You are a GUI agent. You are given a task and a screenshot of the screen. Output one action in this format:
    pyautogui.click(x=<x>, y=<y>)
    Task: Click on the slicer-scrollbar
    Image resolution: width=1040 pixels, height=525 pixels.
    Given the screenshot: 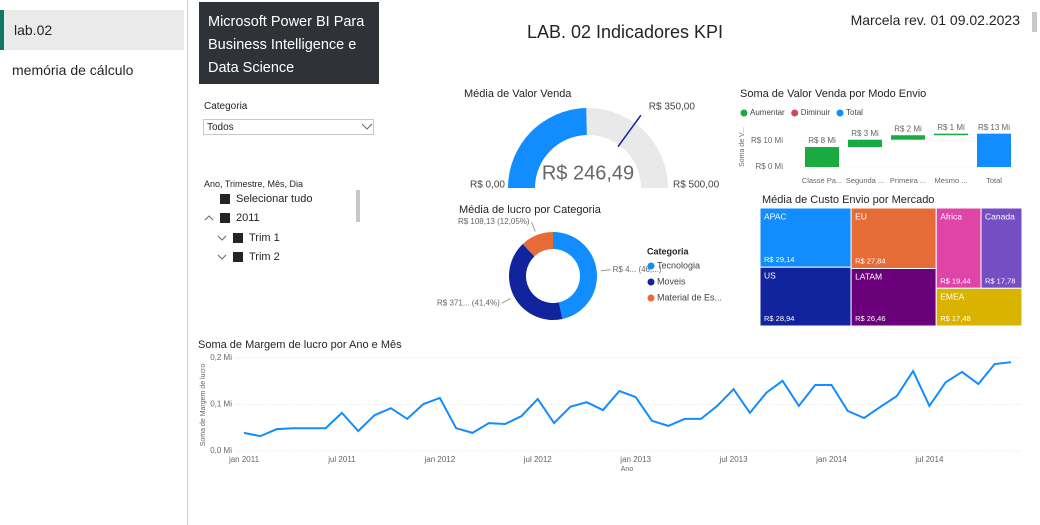 What is the action you would take?
    pyautogui.click(x=358, y=206)
    